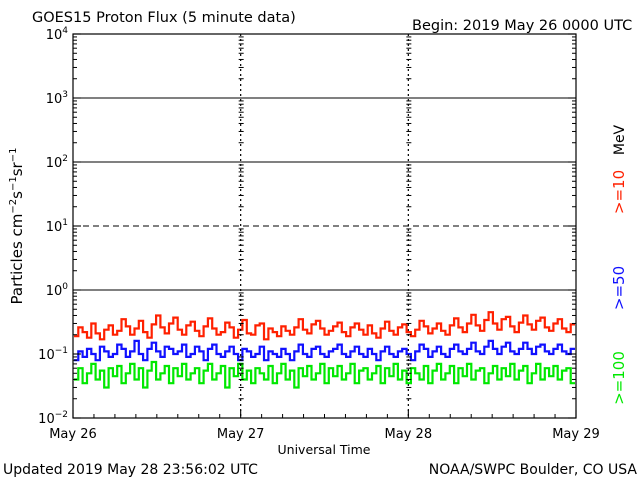 This screenshot has width=640, height=485. What do you see at coordinates (620, 139) in the screenshot?
I see `legend-unit: MeV` at bounding box center [620, 139].